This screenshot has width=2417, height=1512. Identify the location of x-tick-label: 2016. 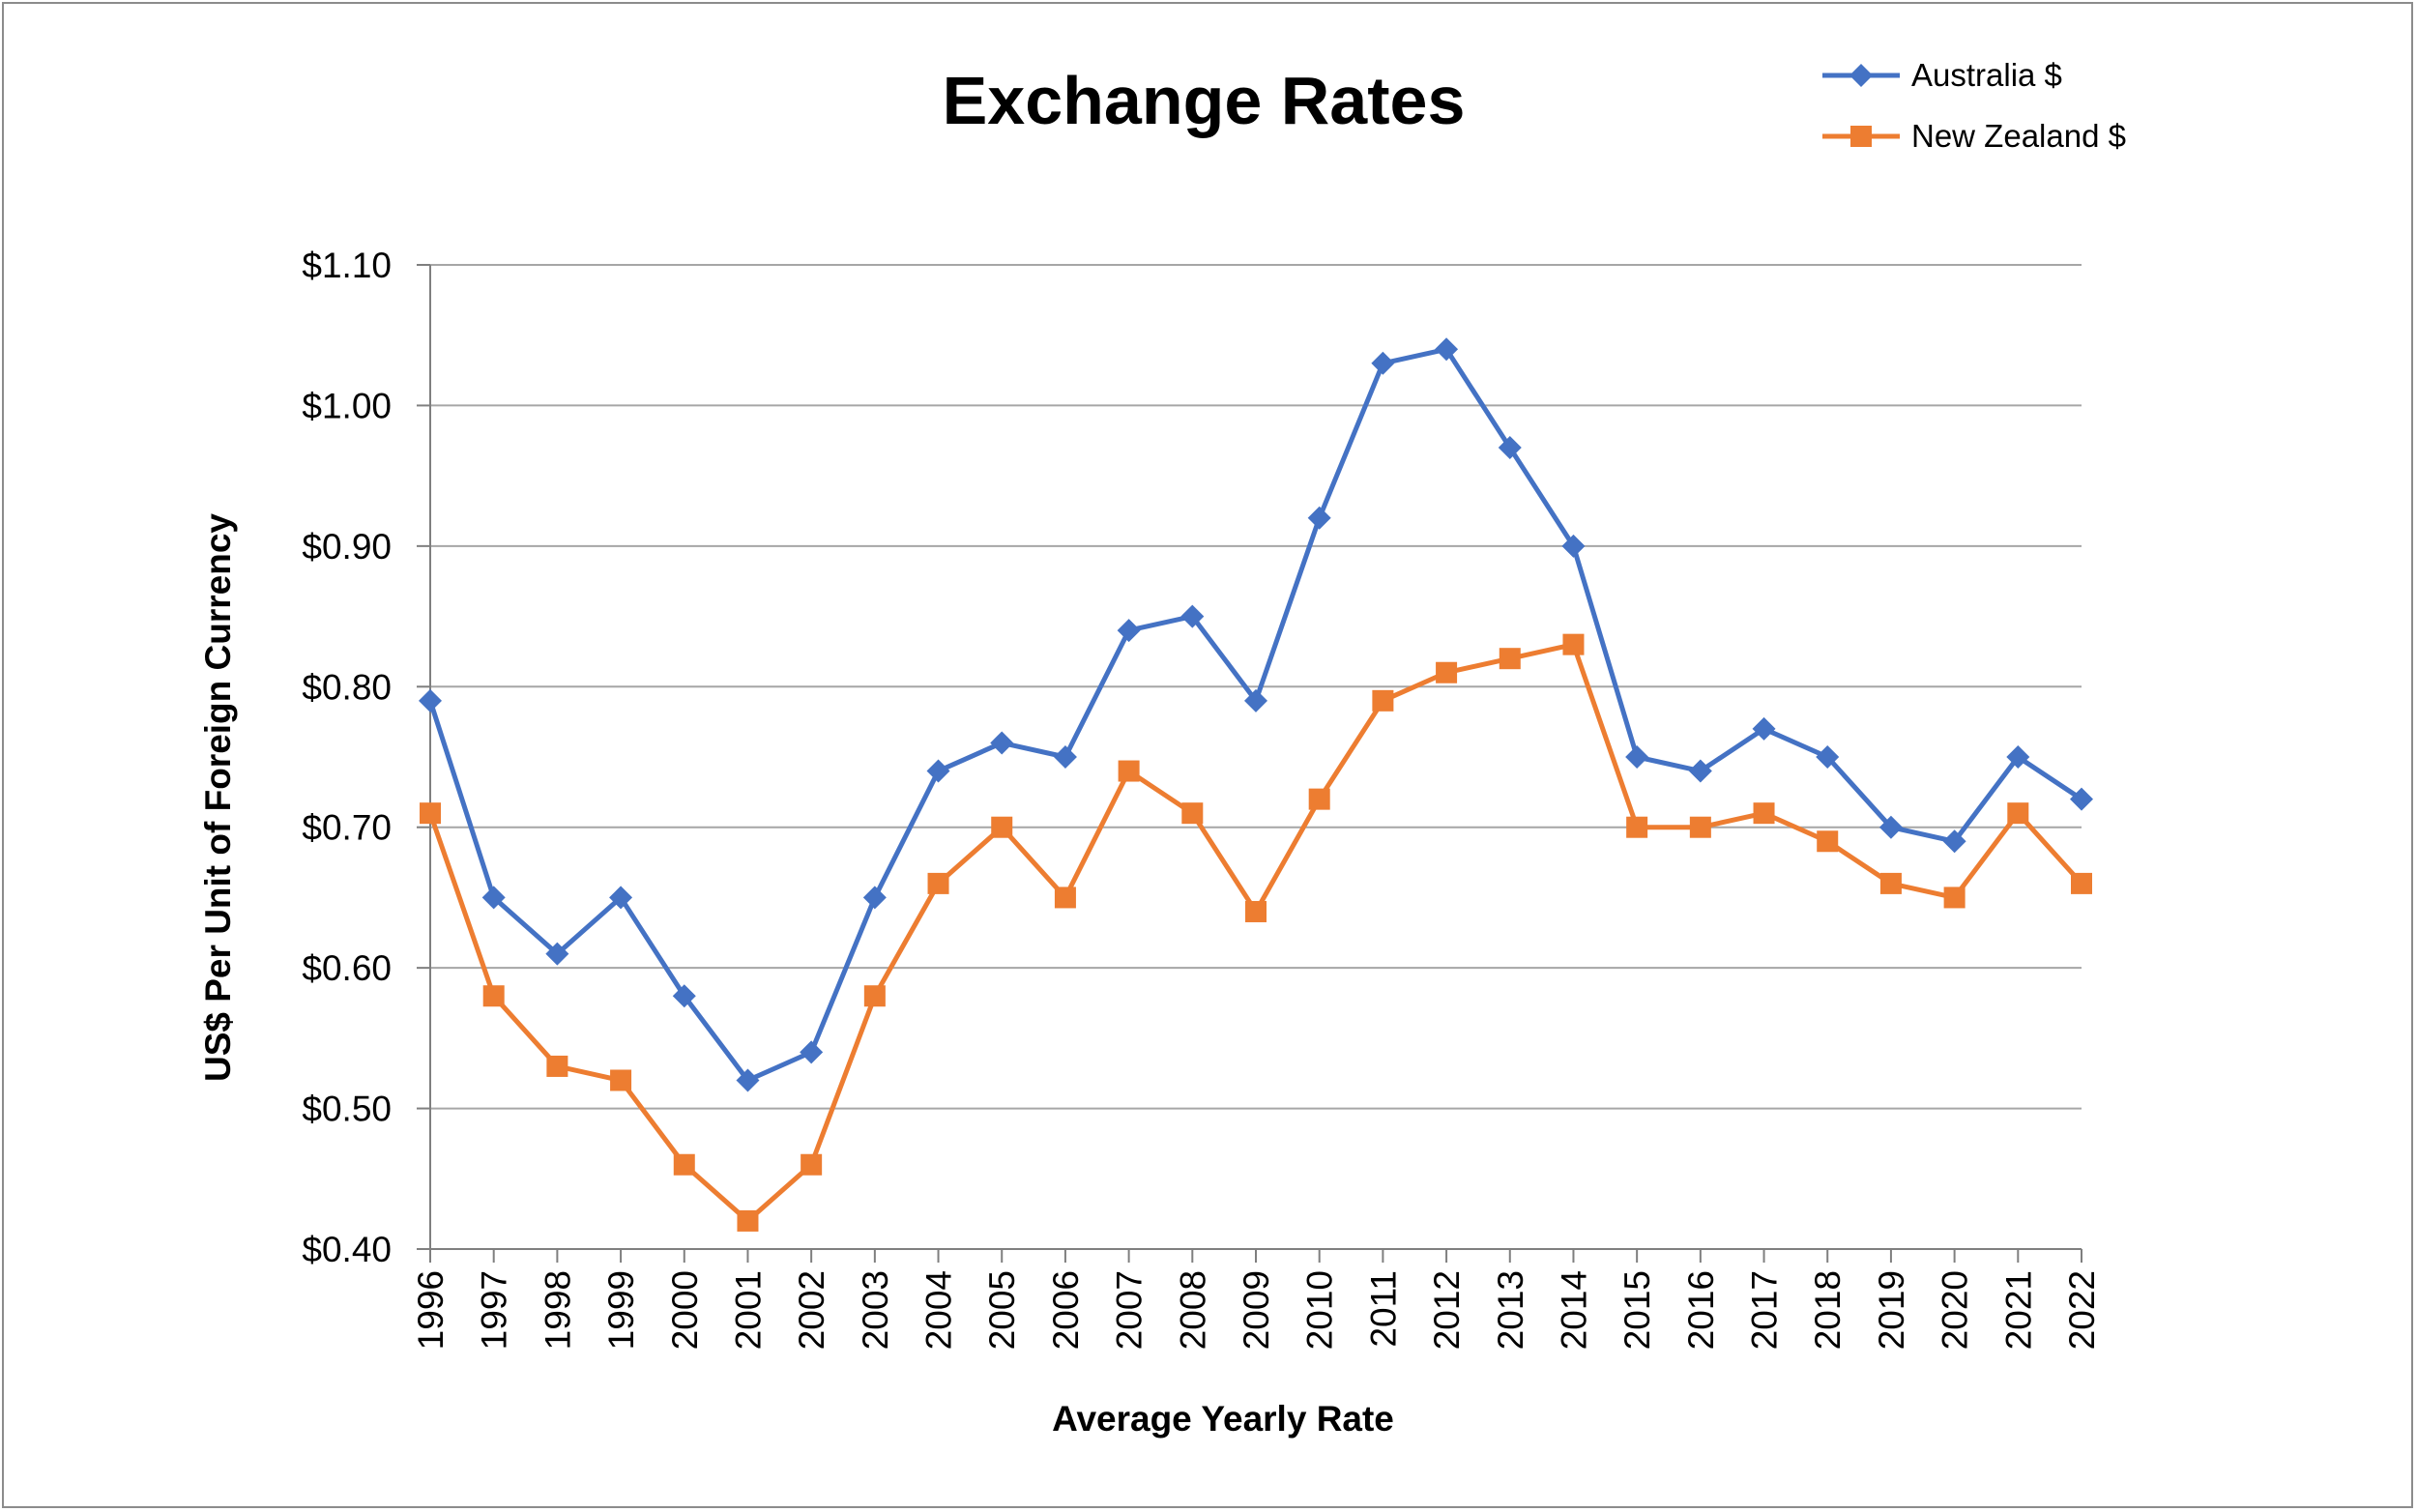
(1701, 1310).